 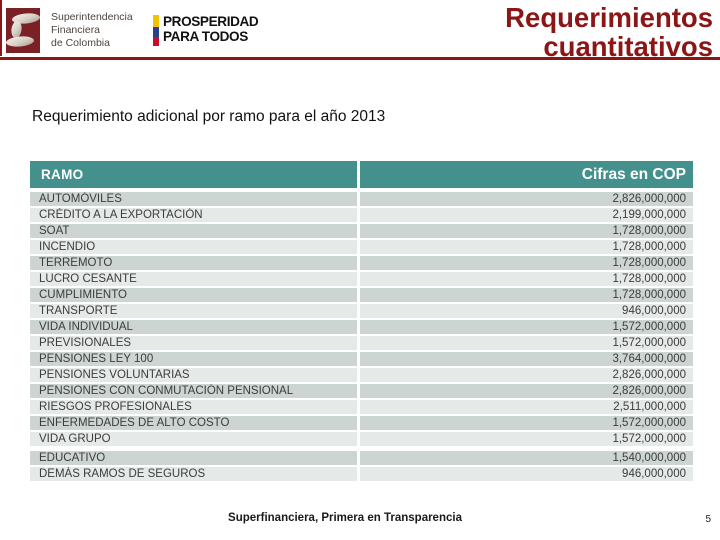 I want to click on ramo-cell: INCENDIO, so click(x=193, y=247).